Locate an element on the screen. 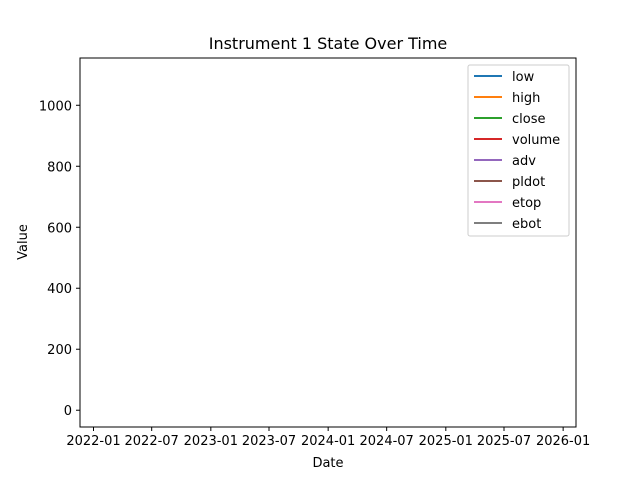 This screenshot has width=640, height=480. legend-label-adv: adv is located at coordinates (524, 161).